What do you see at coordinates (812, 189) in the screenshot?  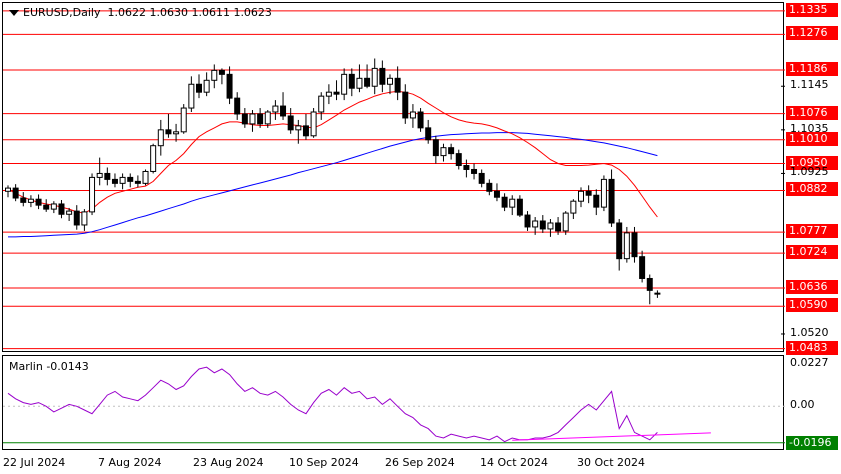 I see `level-badge-1.0882: 1.0882` at bounding box center [812, 189].